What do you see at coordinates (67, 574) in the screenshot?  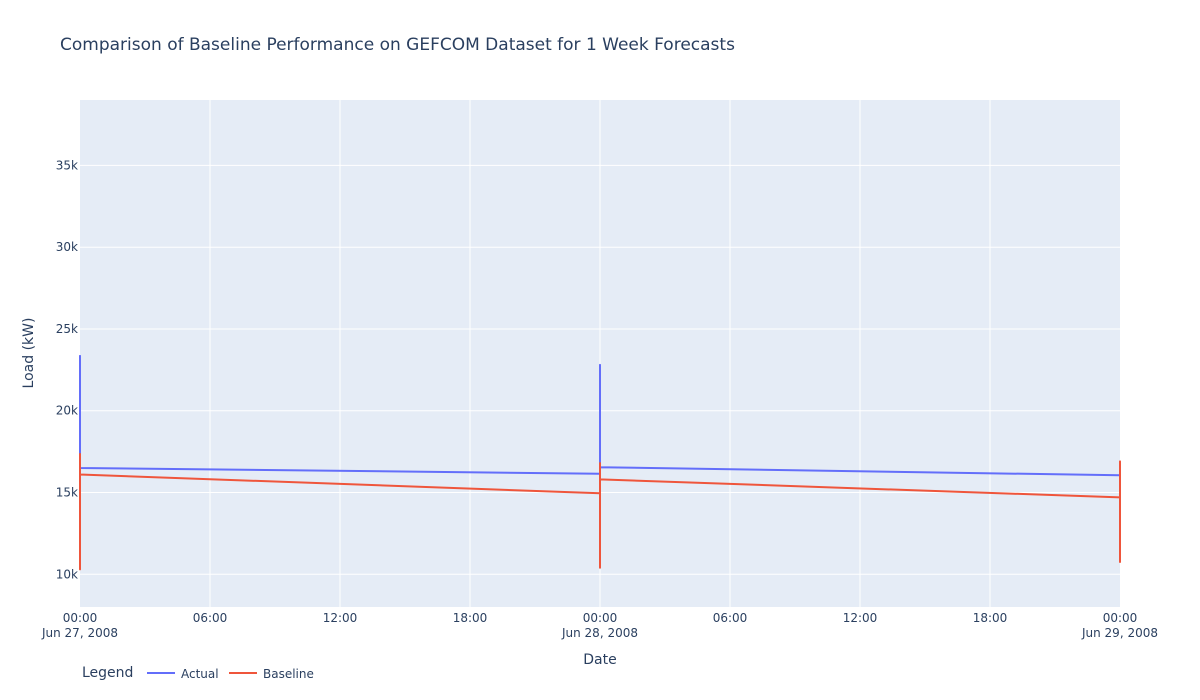 I see `y-tick-label: 10k` at bounding box center [67, 574].